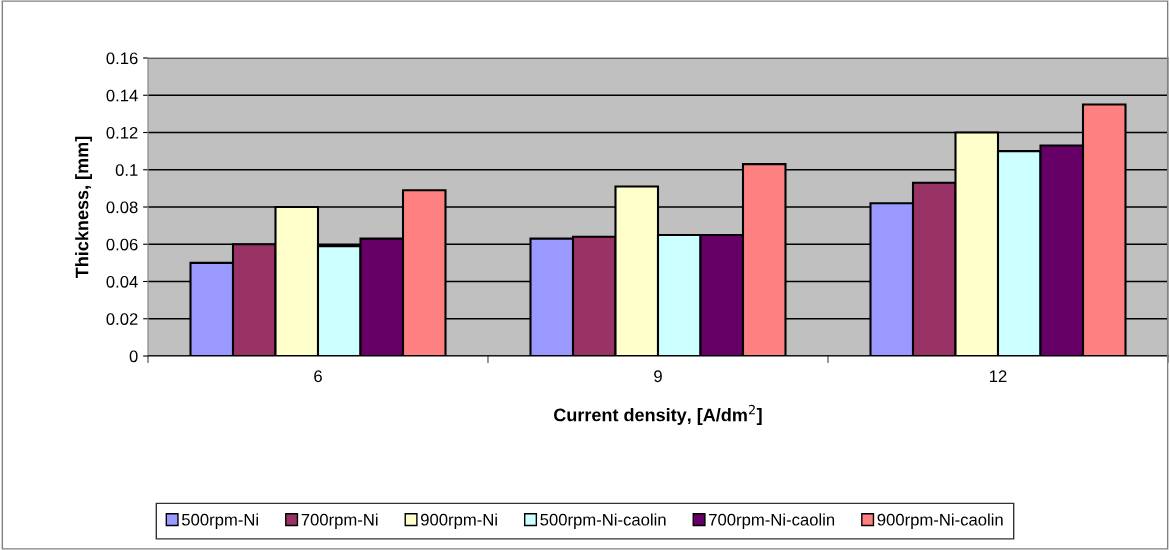 The height and width of the screenshot is (550, 1170). What do you see at coordinates (318, 376) in the screenshot?
I see `x-tick-label: 6` at bounding box center [318, 376].